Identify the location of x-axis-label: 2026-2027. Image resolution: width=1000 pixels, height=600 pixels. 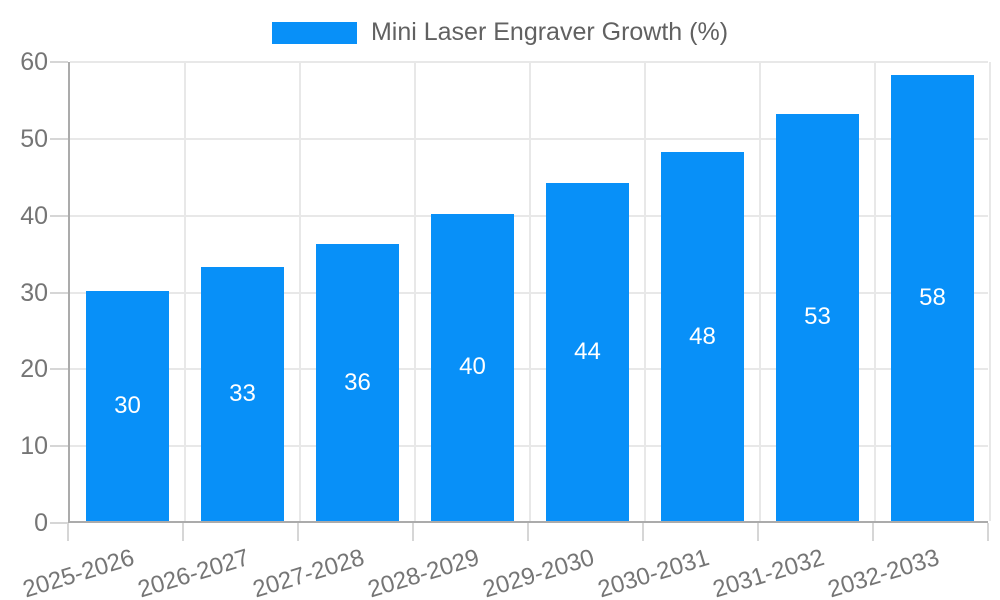
(193, 572).